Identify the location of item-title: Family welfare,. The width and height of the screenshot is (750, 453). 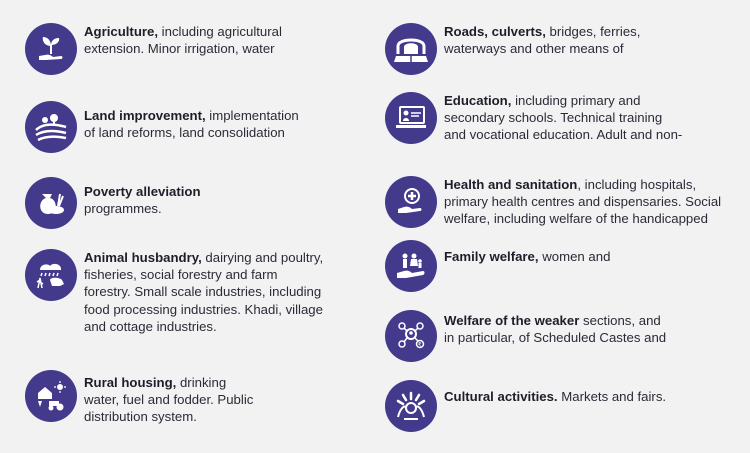
(491, 256).